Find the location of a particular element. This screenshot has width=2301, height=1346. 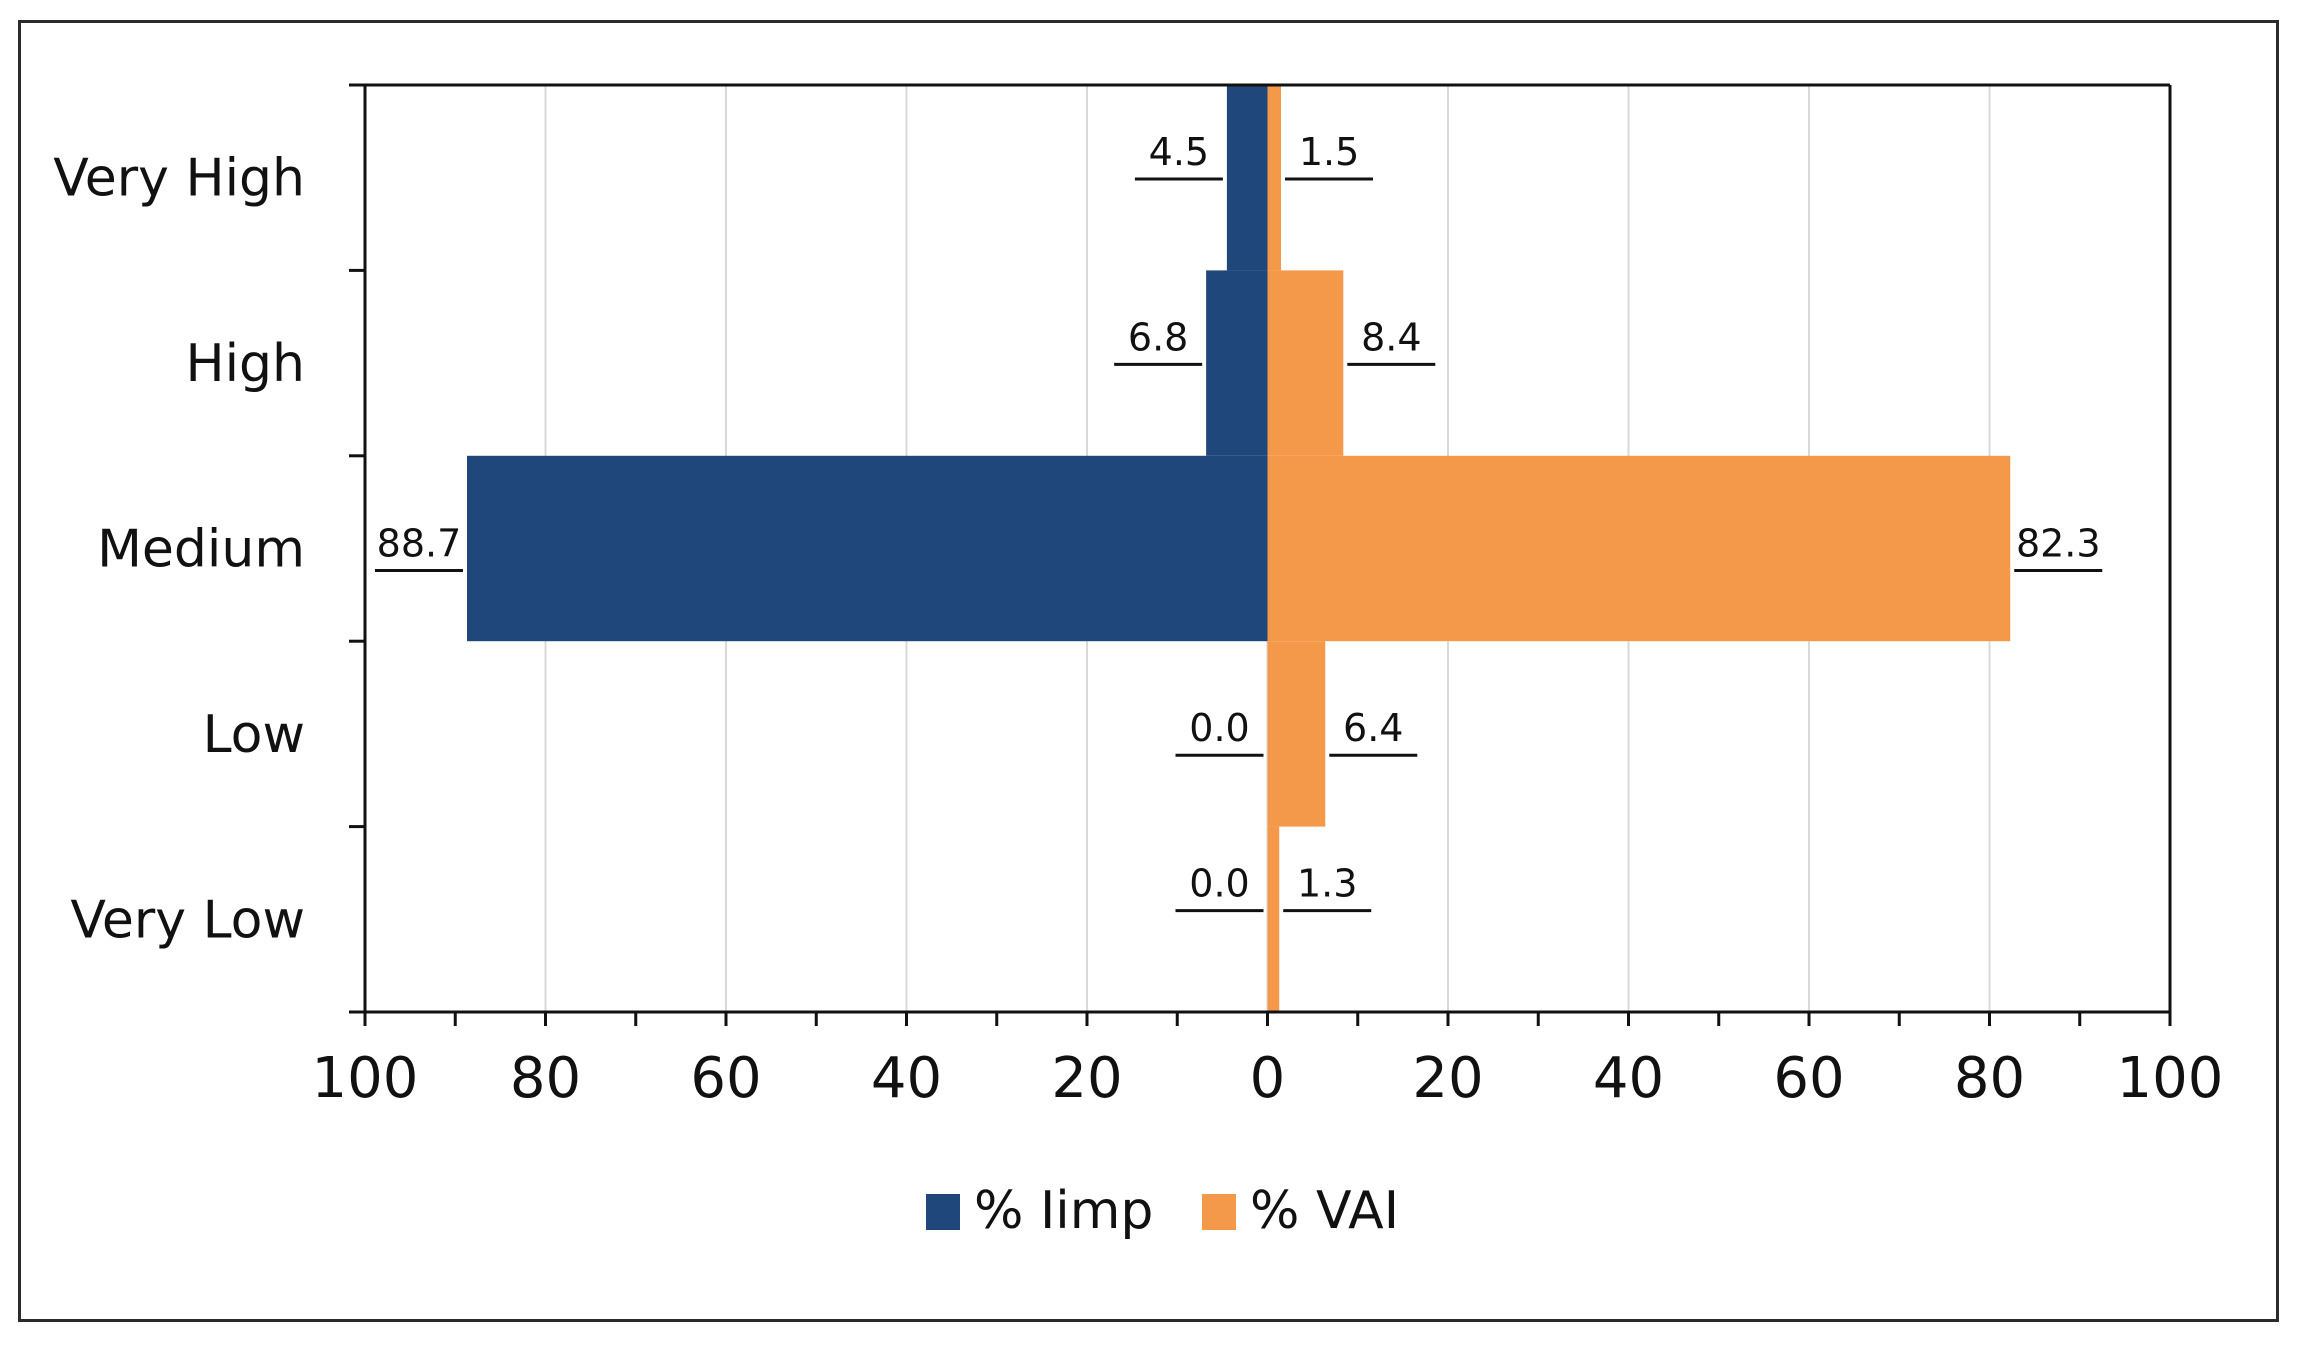

data-label-vai: 1.5 is located at coordinates (1329, 152).